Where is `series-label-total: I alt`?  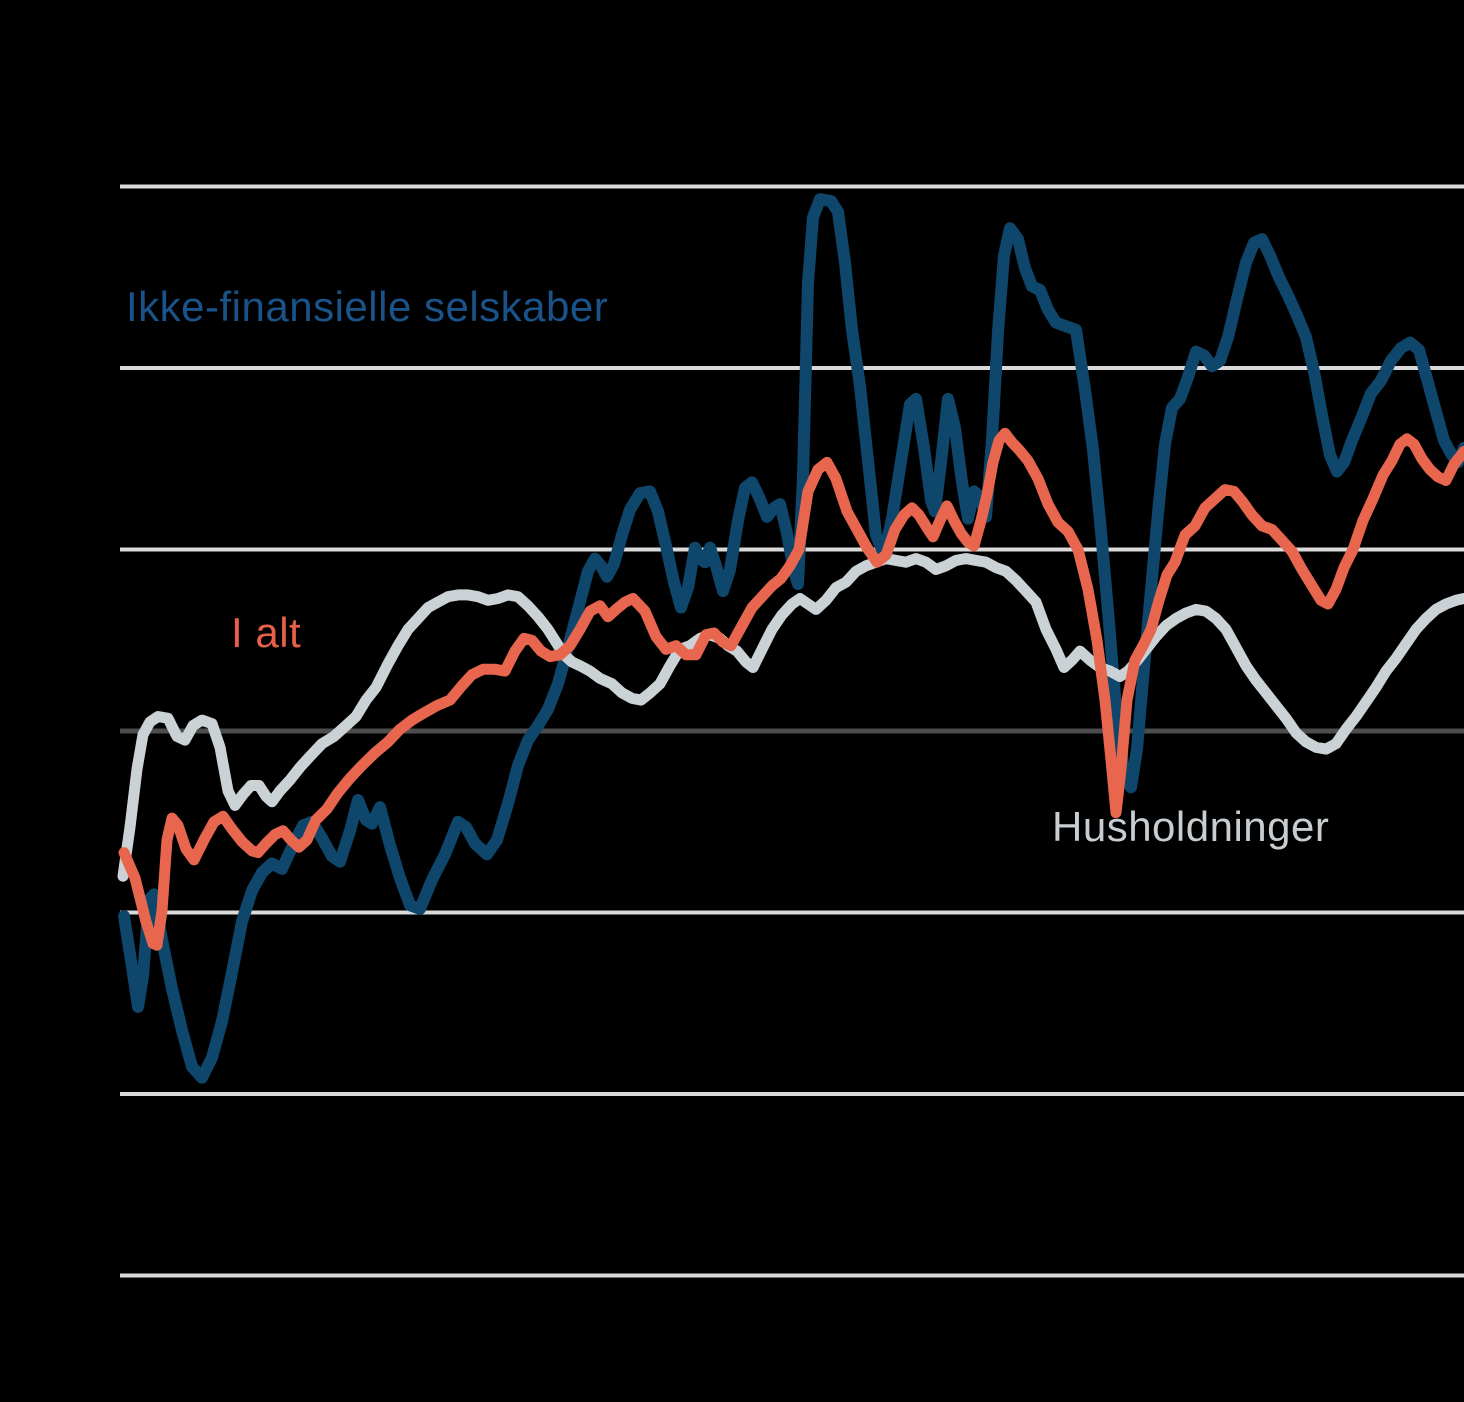 series-label-total: I alt is located at coordinates (266, 632).